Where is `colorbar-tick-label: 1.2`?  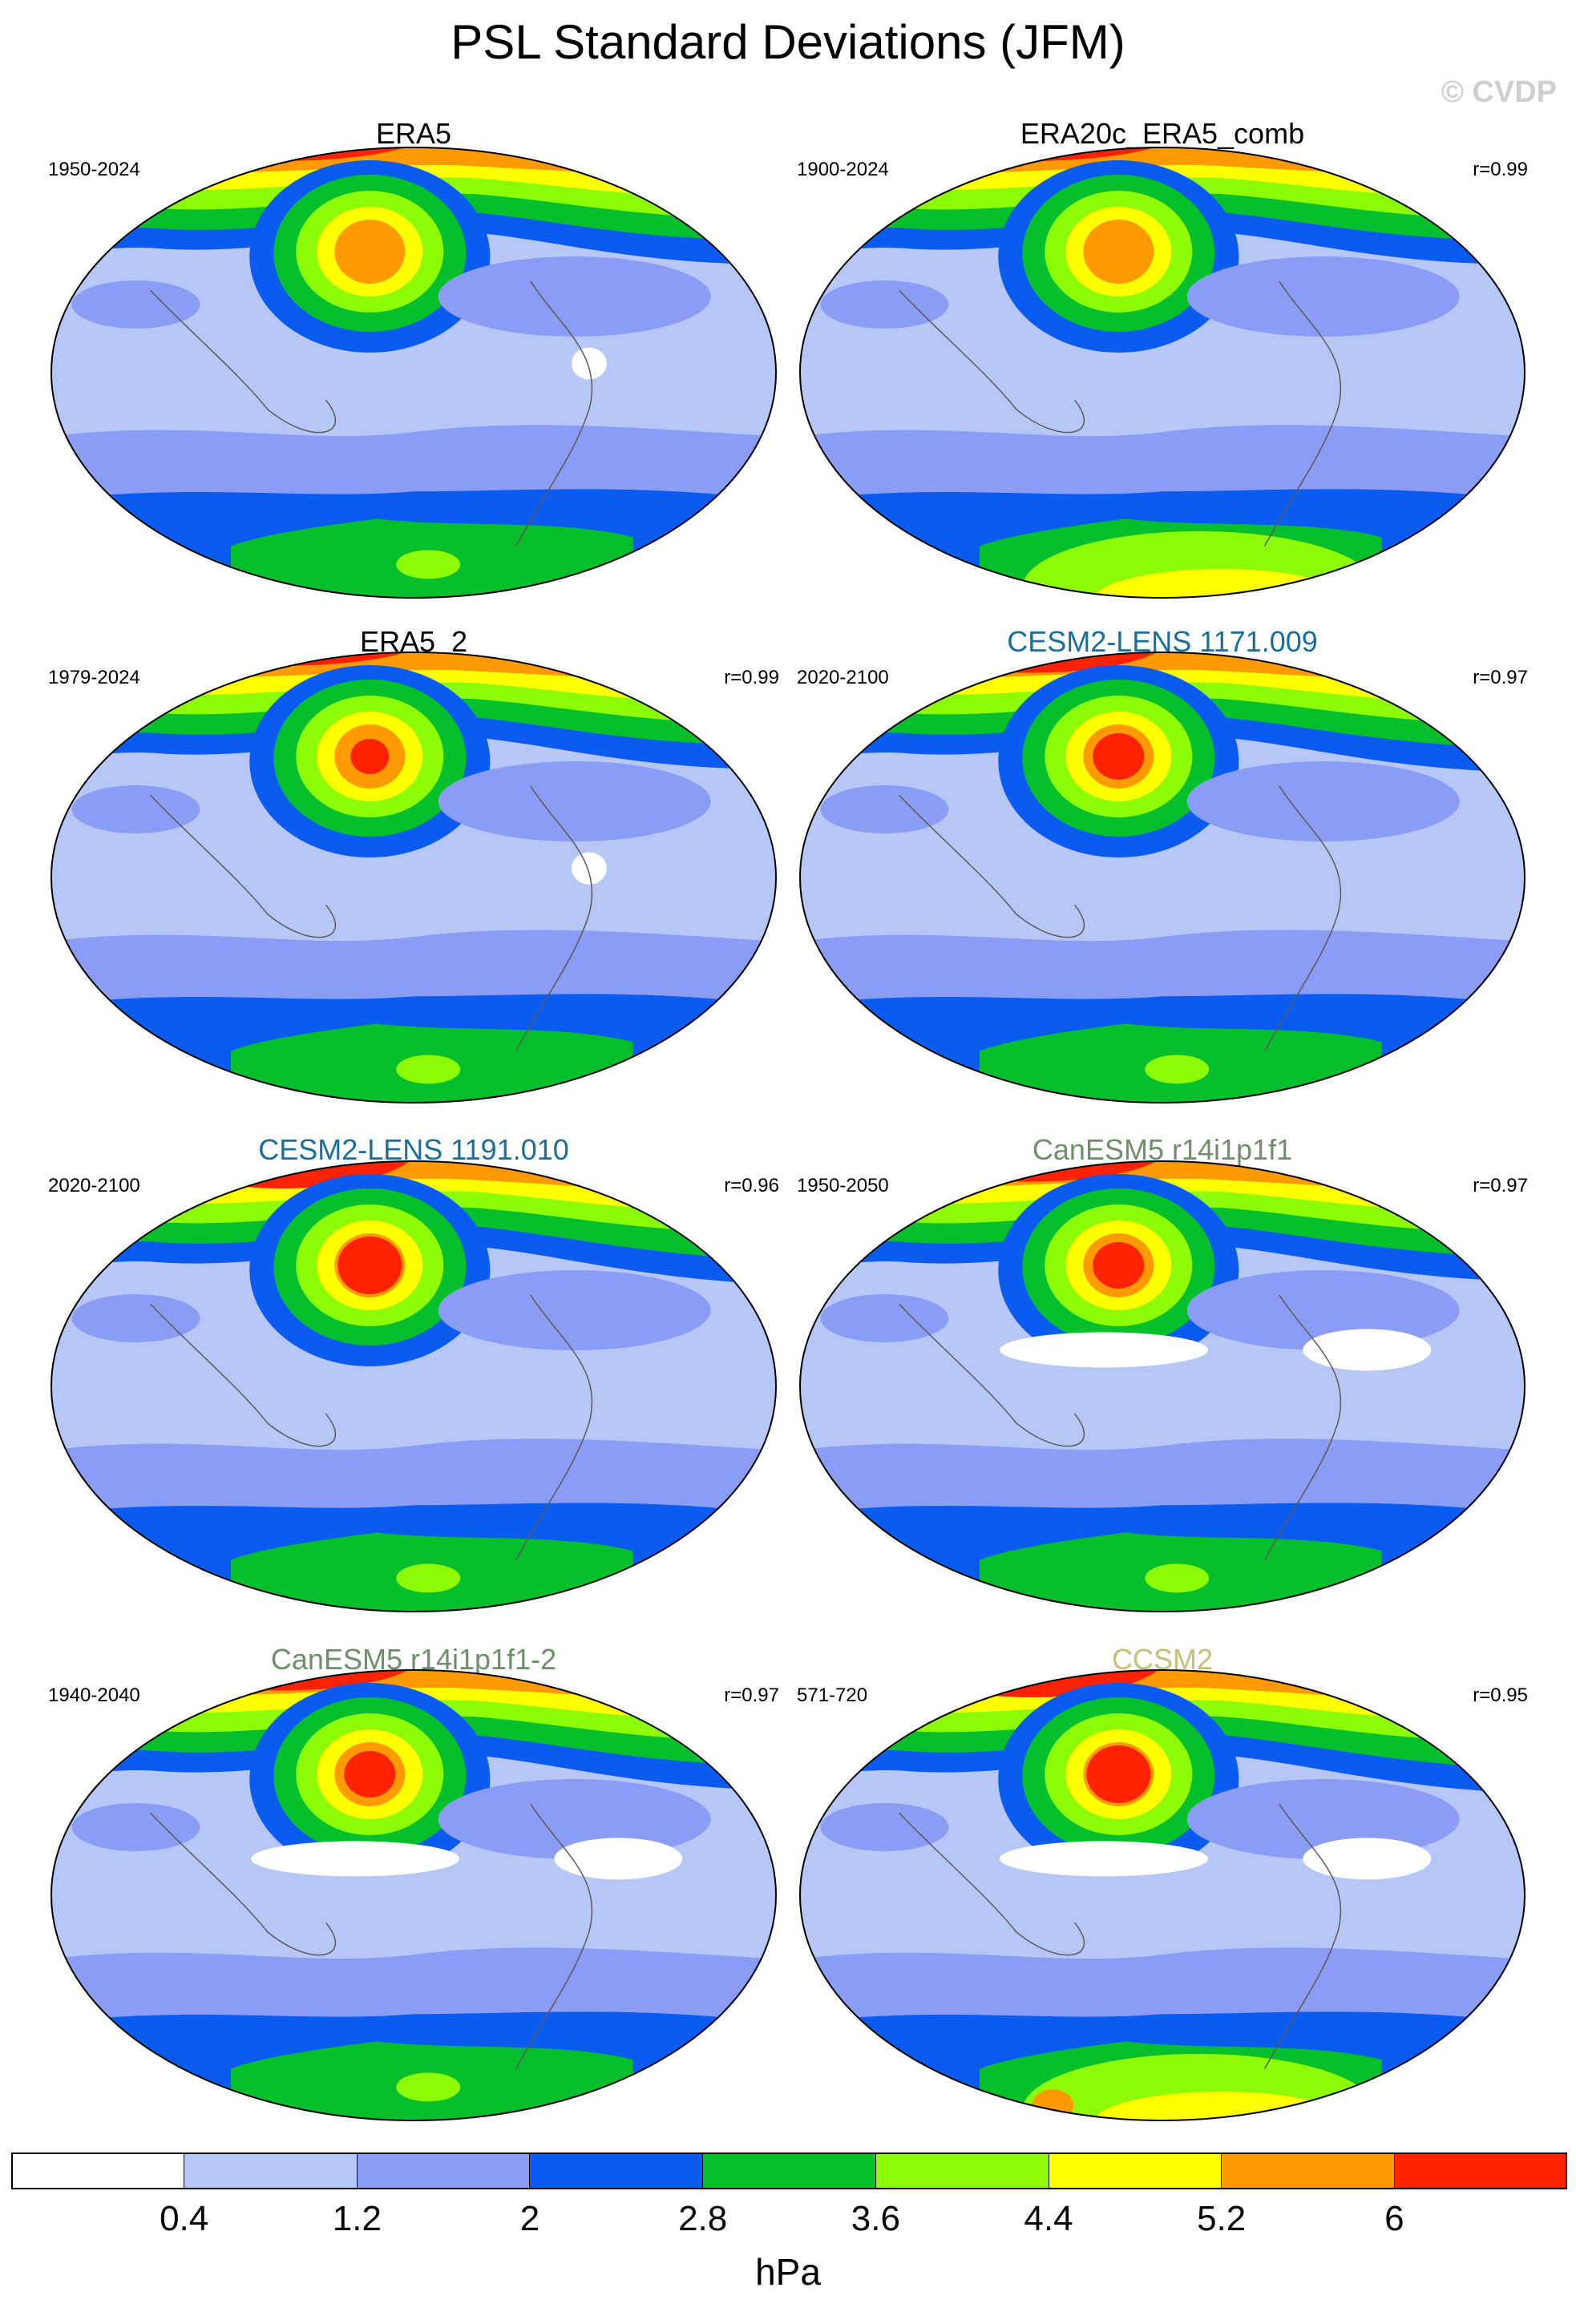 colorbar-tick-label: 1.2 is located at coordinates (357, 2218).